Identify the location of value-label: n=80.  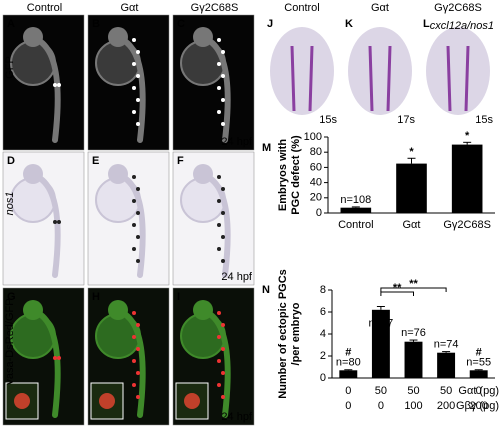
(348, 363).